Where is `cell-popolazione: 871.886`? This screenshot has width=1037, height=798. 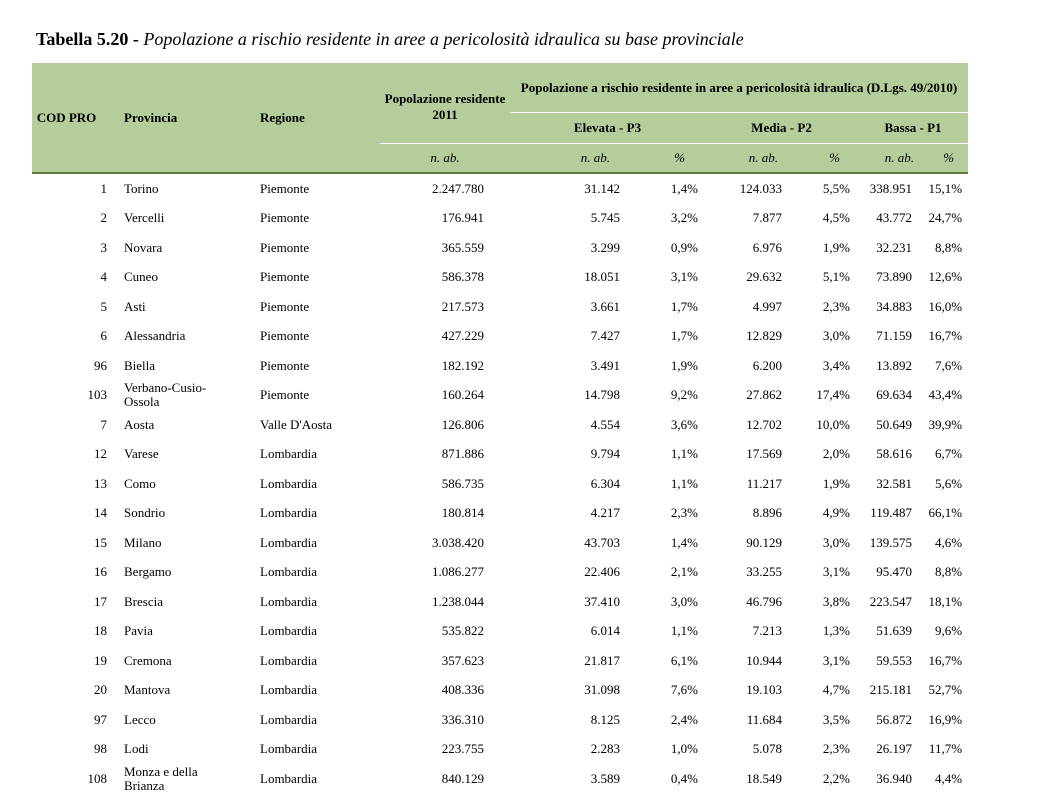
cell-popolazione: 871.886 is located at coordinates (462, 454).